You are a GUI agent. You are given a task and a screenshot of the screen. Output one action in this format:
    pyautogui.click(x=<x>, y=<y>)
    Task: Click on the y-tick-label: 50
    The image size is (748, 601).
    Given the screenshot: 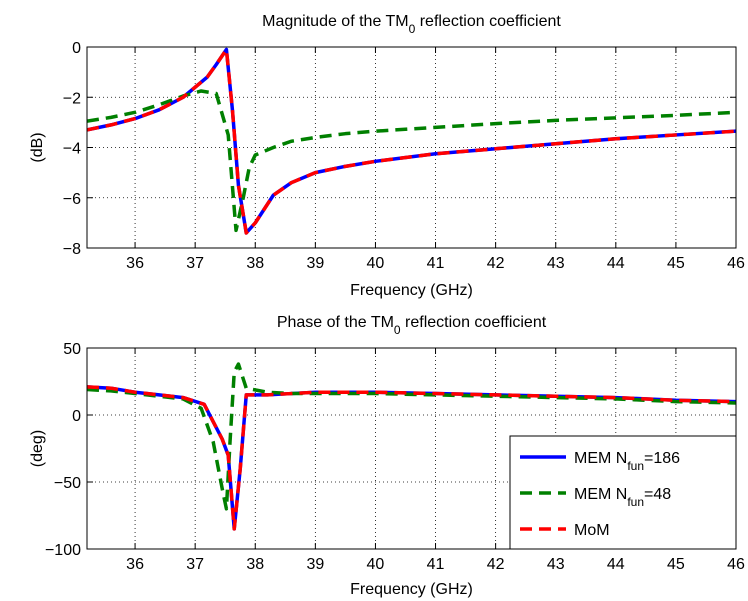 What is the action you would take?
    pyautogui.click(x=72, y=349)
    